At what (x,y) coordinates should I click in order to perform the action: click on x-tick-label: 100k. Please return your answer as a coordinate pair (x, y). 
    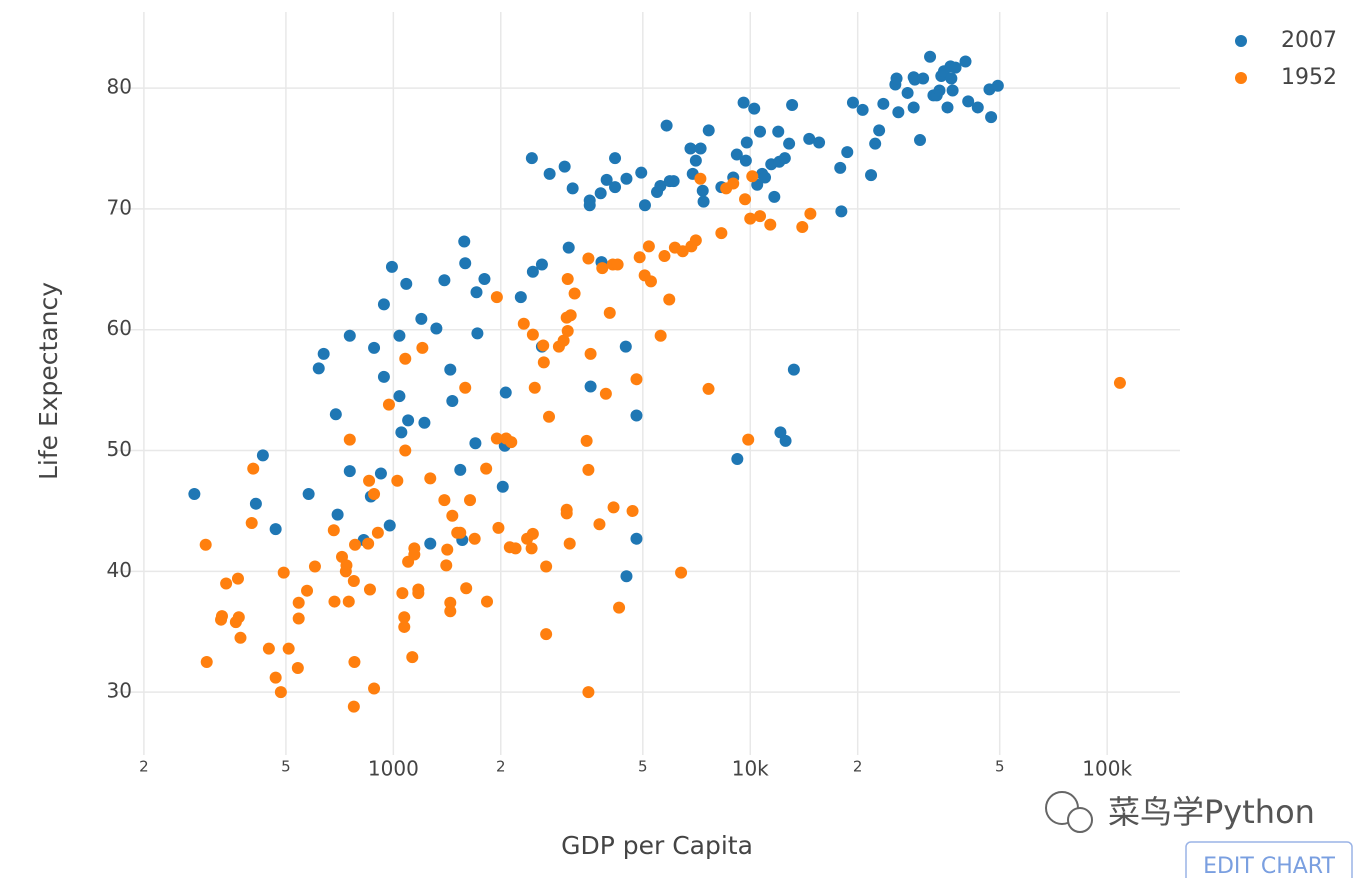
    Looking at the image, I should click on (1107, 769).